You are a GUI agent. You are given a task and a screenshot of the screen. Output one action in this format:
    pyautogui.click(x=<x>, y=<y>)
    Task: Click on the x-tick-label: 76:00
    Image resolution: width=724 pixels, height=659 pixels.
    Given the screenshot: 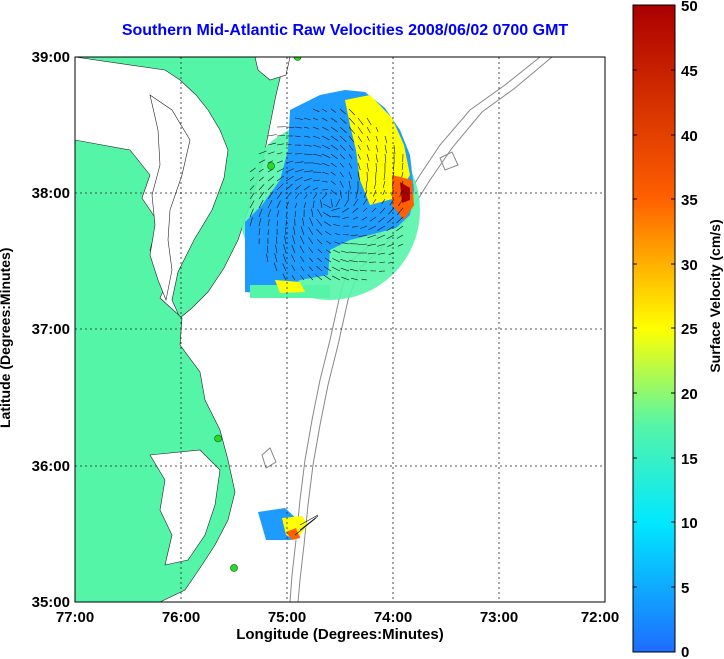 What is the action you would take?
    pyautogui.click(x=181, y=617)
    